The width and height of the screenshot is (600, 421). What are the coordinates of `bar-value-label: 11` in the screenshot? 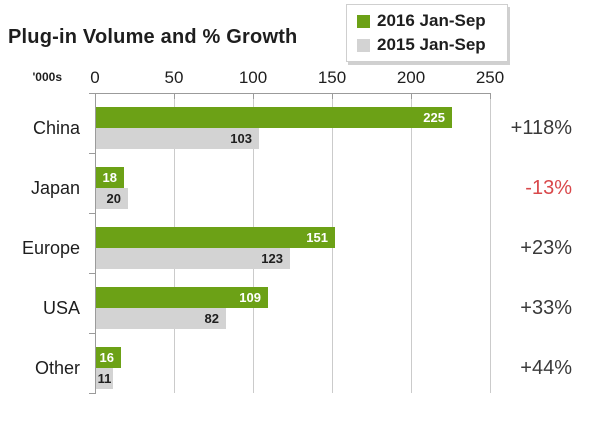 It's located at (104, 378).